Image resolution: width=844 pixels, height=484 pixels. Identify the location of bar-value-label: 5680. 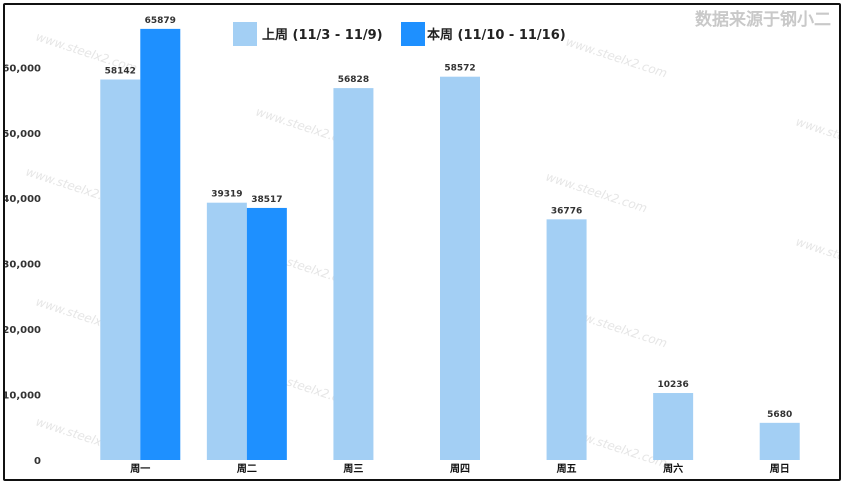
(779, 415).